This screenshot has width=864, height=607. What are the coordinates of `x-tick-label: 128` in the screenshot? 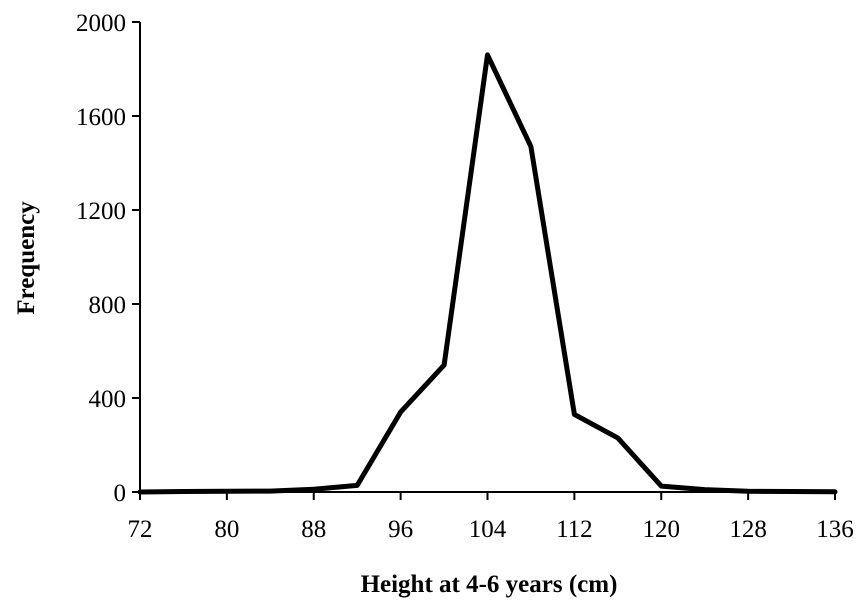 It's located at (748, 529).